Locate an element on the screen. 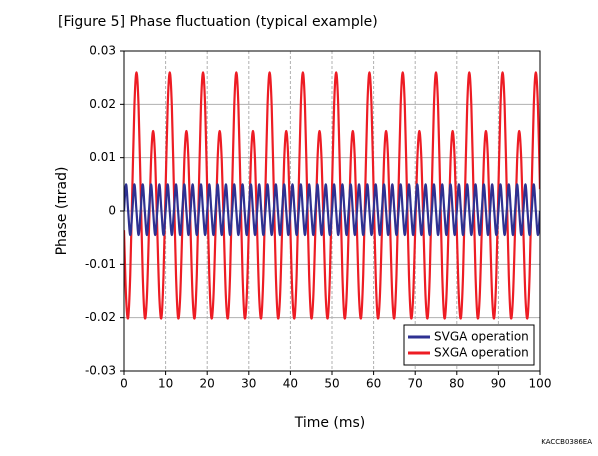  legend-box is located at coordinates (469, 345).